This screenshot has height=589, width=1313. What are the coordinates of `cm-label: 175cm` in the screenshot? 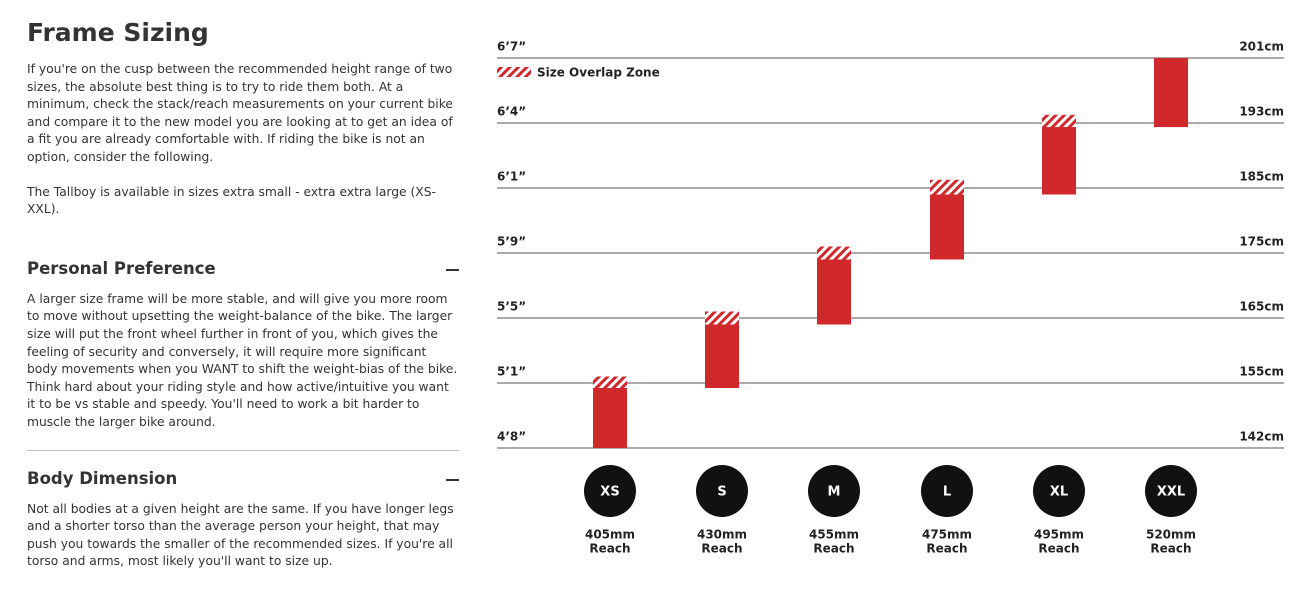 It's located at (1261, 242).